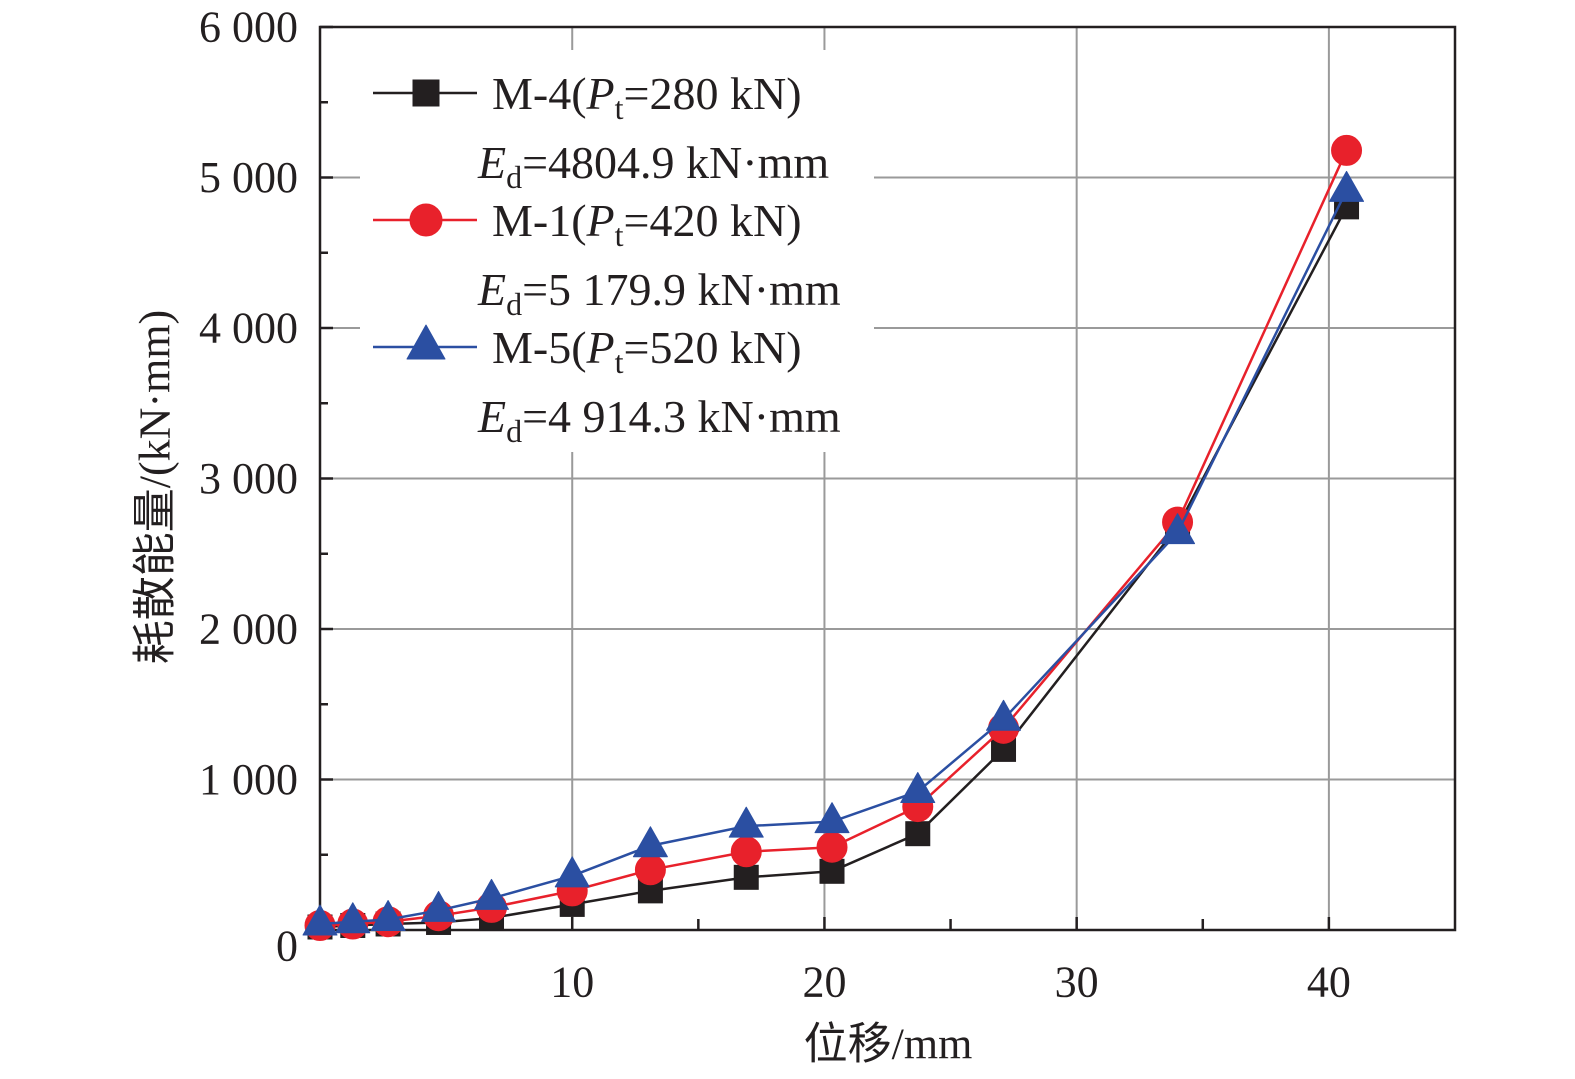 The image size is (1575, 1079). I want to click on legend-label: M-1(Pt=420 kN), so click(647, 224).